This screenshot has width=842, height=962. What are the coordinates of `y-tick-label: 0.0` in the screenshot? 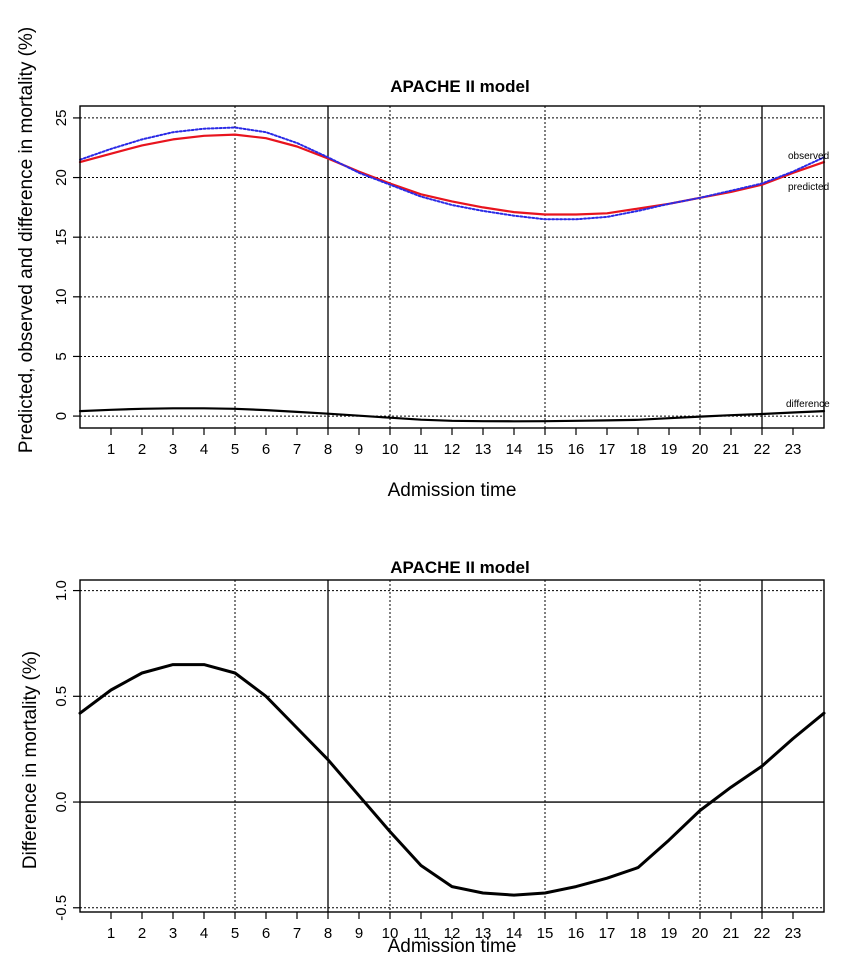 It's located at (61, 802).